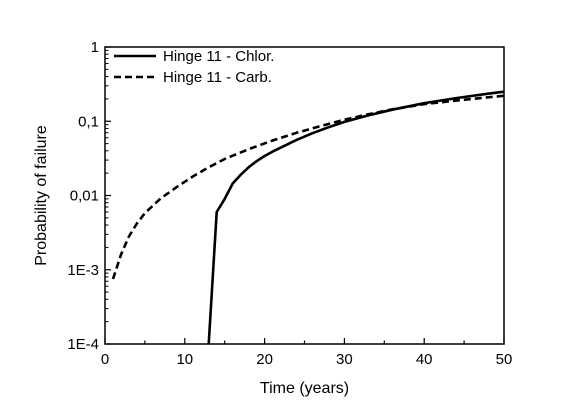 Image resolution: width=583 pixels, height=412 pixels. What do you see at coordinates (504, 359) in the screenshot?
I see `x-tick-label-50: 50` at bounding box center [504, 359].